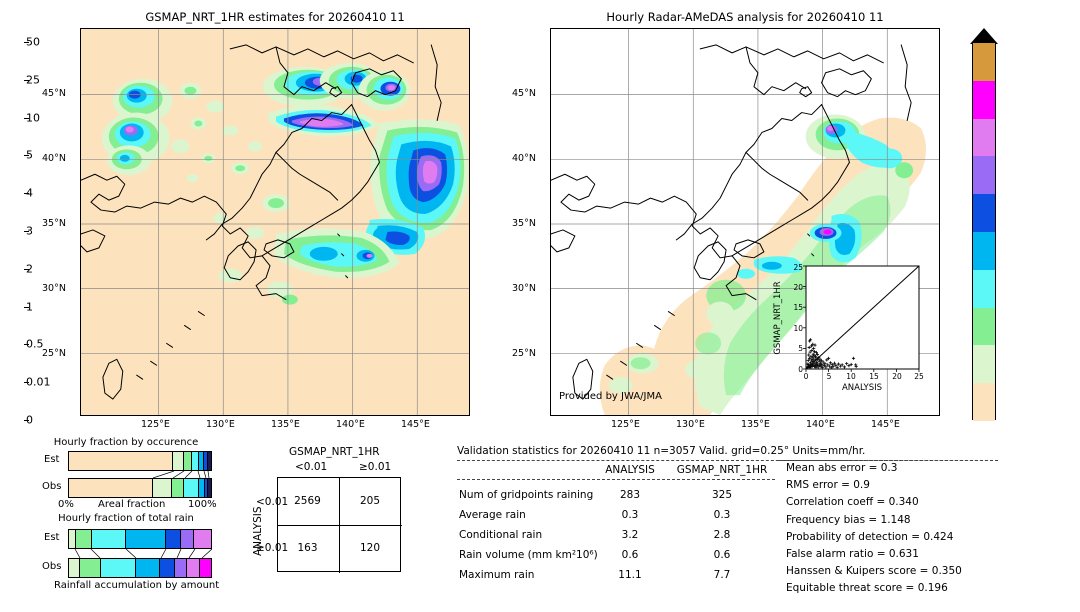 The image size is (1080, 612). What do you see at coordinates (524, 353) in the screenshot?
I see `right-lat-tick-25: 25°N` at bounding box center [524, 353].